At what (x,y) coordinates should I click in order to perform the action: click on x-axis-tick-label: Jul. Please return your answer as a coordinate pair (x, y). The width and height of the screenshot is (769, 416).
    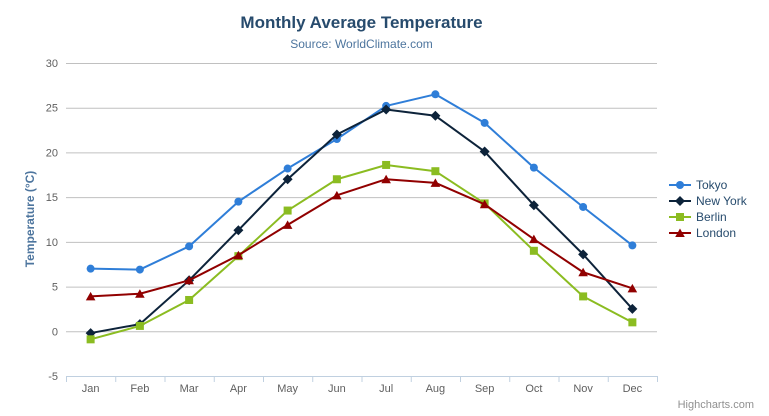
    Looking at the image, I should click on (386, 389).